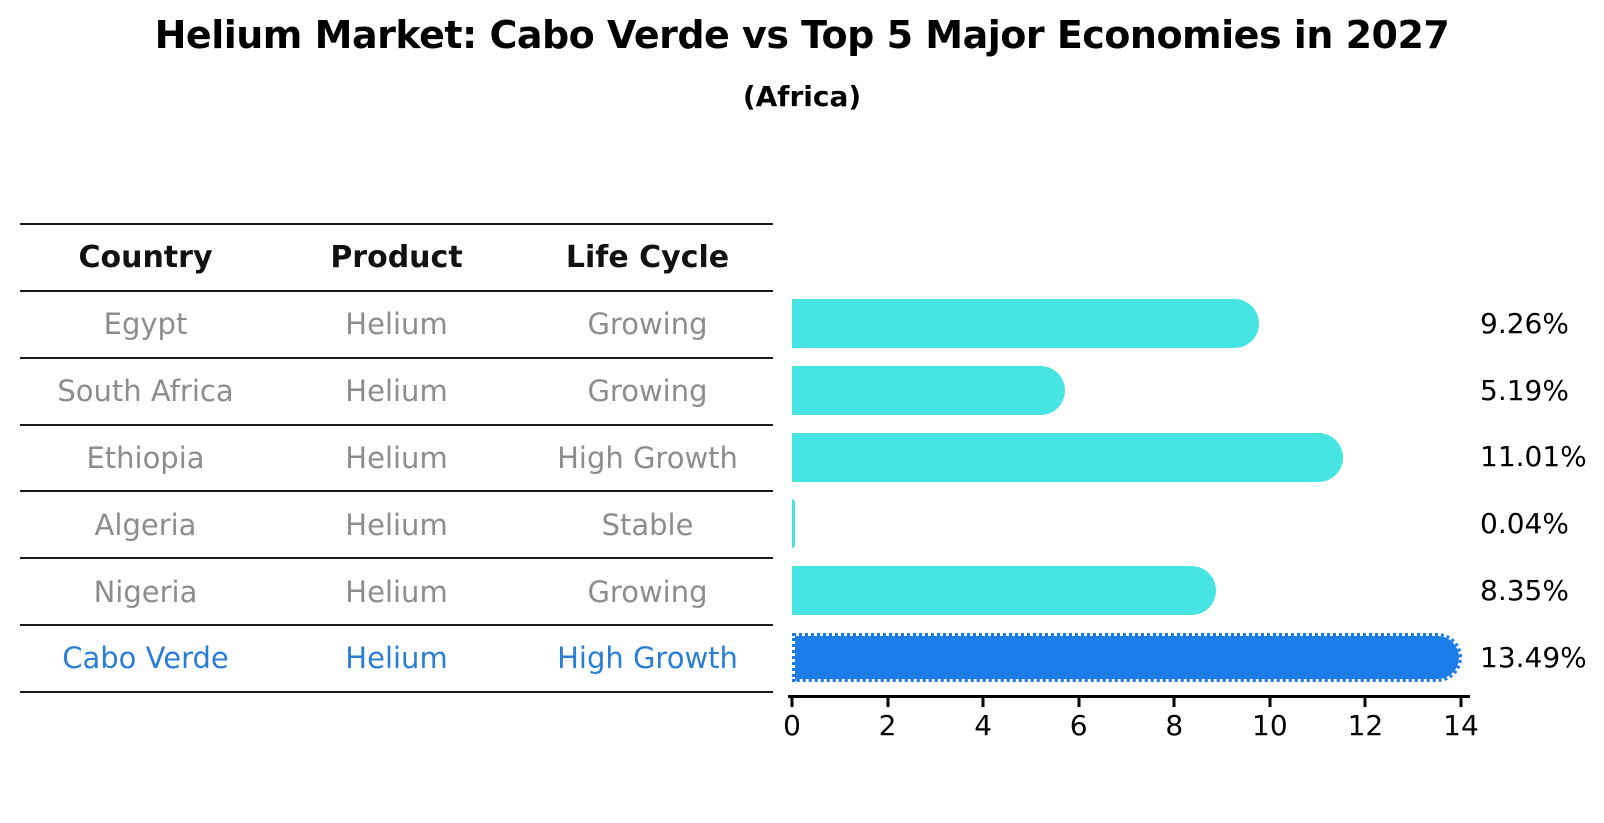 This screenshot has width=1604, height=823. I want to click on table-row-ethiopia: Ethiopia Helium High Growth, so click(396, 459).